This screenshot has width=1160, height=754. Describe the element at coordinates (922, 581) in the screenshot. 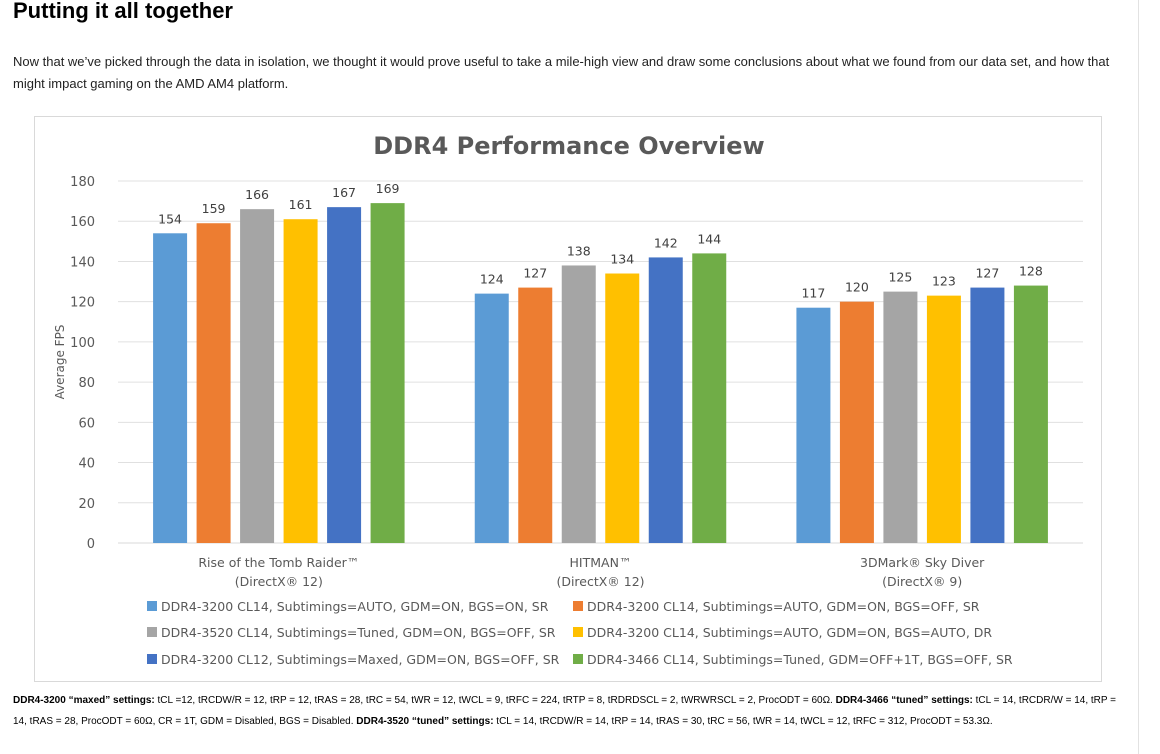

I see `category-label: (DirectX® 9)` at that location.